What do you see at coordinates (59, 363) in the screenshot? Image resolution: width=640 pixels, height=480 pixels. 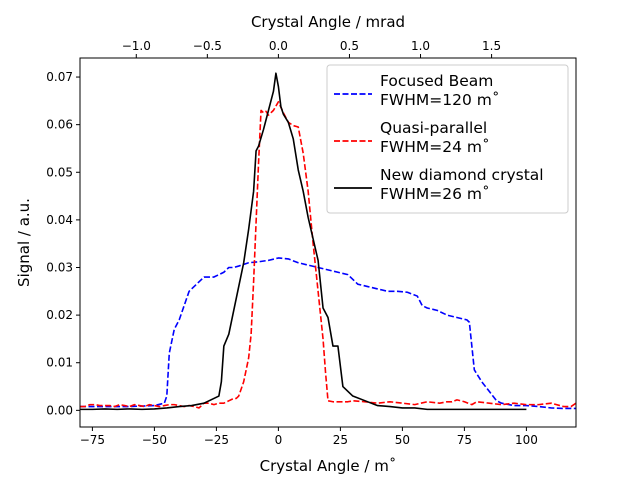 I see `y-tick-label: 0.01` at bounding box center [59, 363].